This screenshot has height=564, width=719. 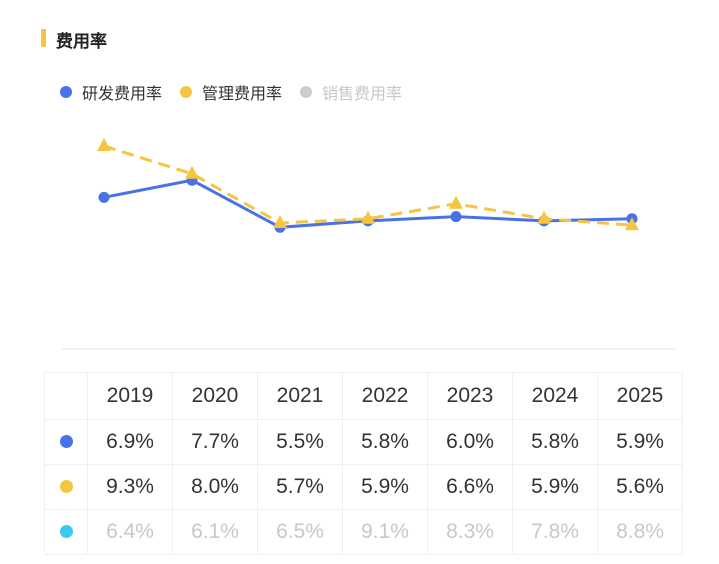 I want to click on value-cell: 8.8%, so click(x=640, y=532).